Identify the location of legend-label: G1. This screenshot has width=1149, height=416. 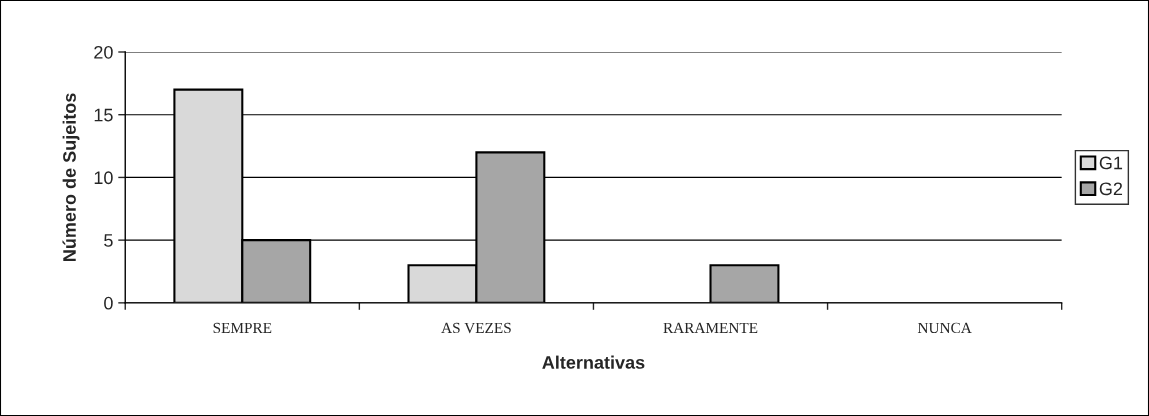
(1111, 163).